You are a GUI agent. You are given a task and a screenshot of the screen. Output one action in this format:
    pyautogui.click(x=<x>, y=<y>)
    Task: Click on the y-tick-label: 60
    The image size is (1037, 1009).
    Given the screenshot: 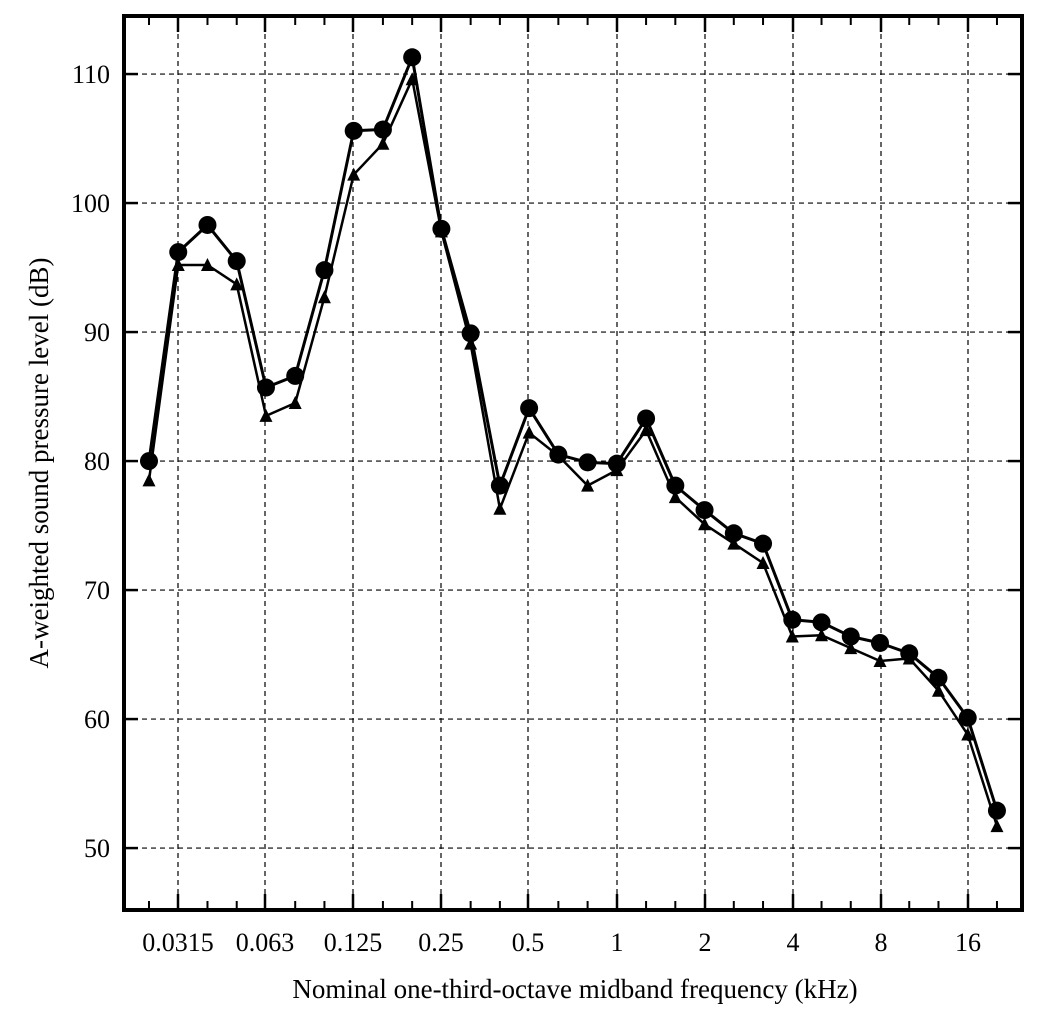 What is the action you would take?
    pyautogui.click(x=97, y=719)
    